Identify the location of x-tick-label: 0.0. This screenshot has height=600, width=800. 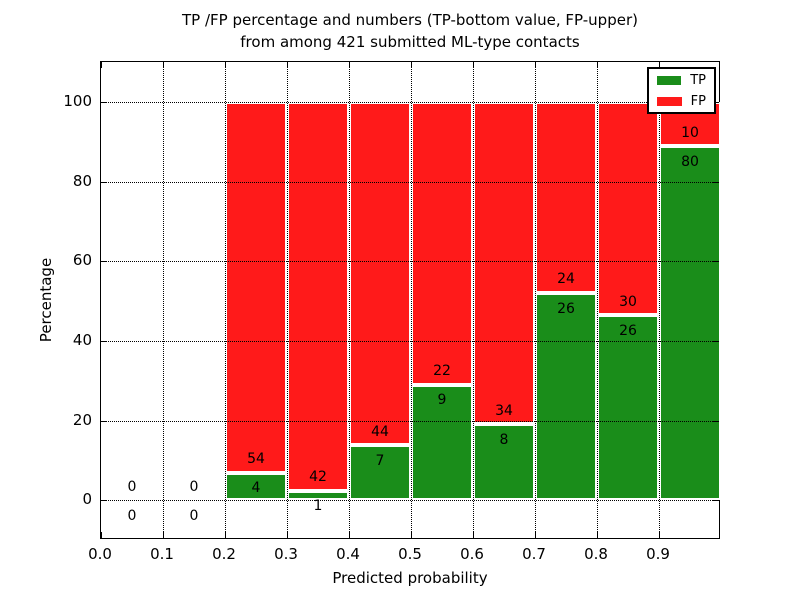
(100, 554).